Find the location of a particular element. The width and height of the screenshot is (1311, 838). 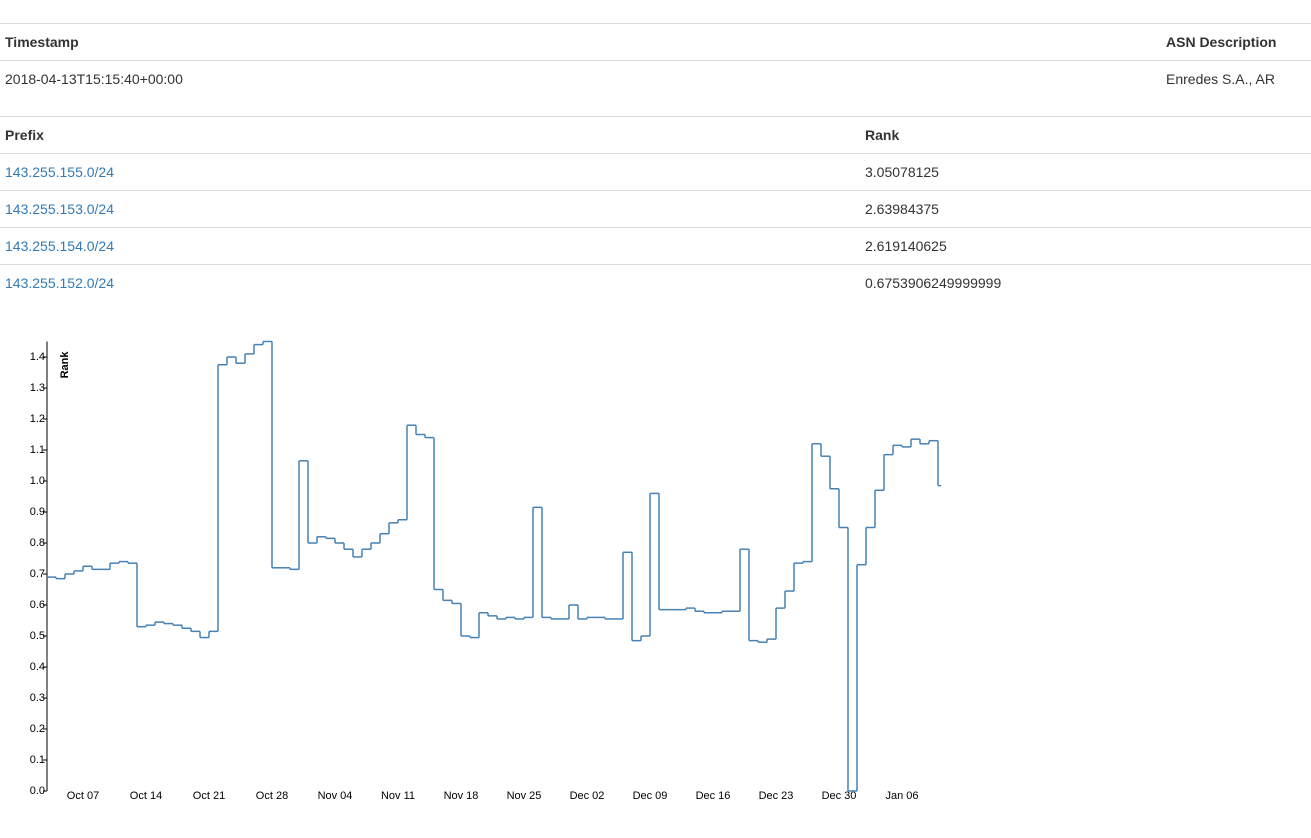

y-tick-label: 0.6 is located at coordinates (37, 605).